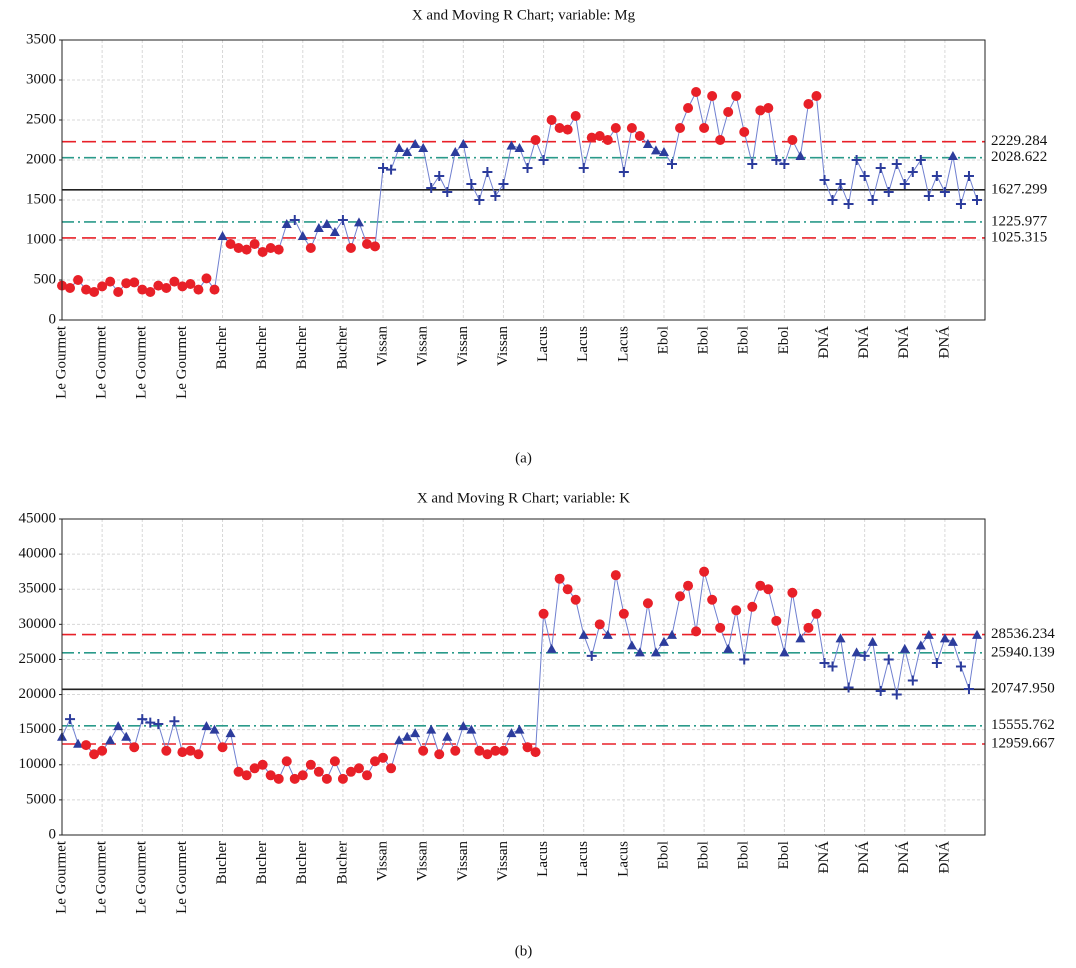  Describe the element at coordinates (38, 764) in the screenshot. I see `y-tick-label: 10000` at that location.